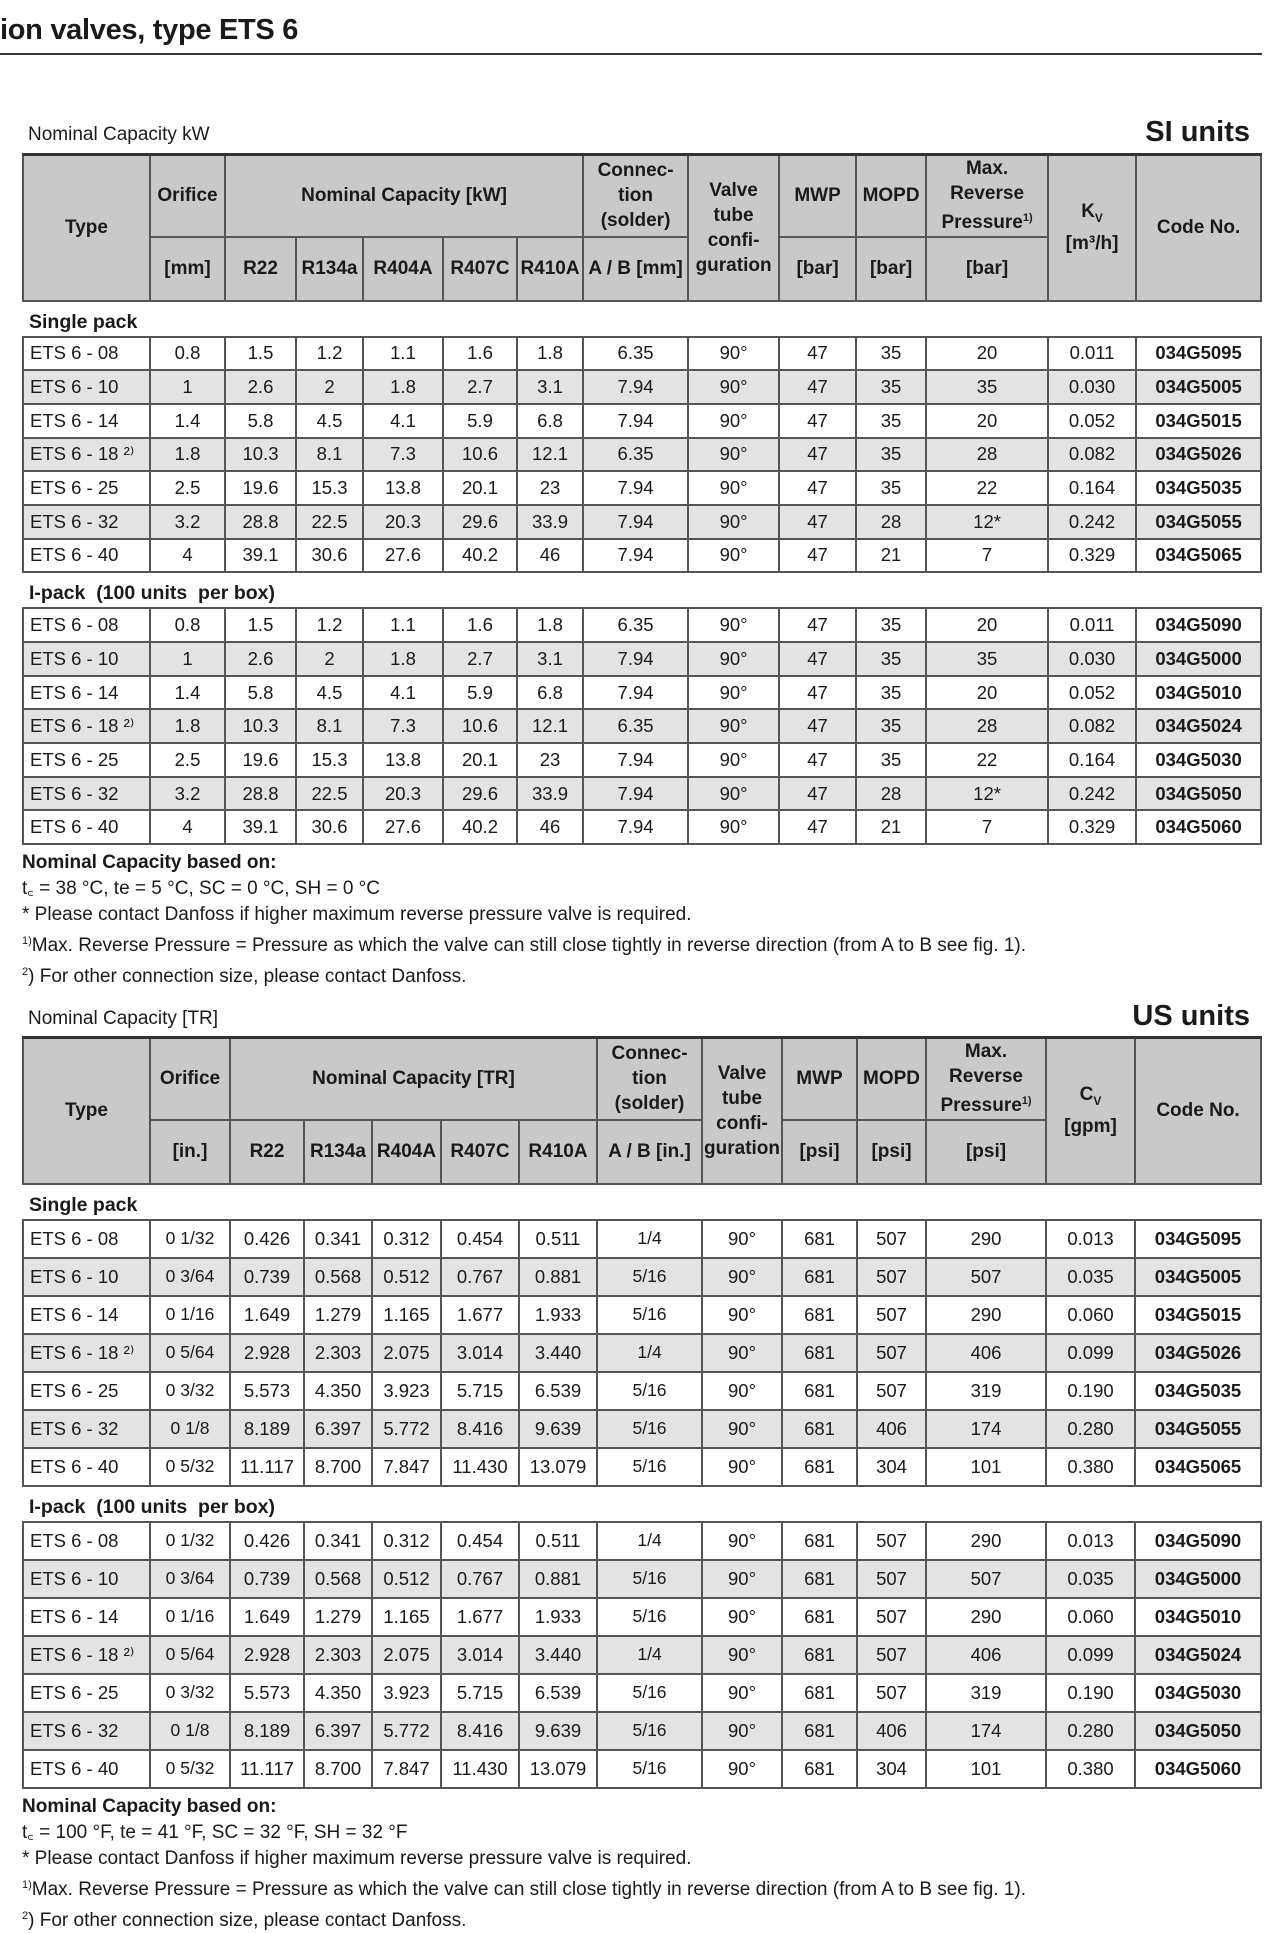 Image resolution: width=1284 pixels, height=1934 pixels. I want to click on value-cell: 3.2, so click(187, 793).